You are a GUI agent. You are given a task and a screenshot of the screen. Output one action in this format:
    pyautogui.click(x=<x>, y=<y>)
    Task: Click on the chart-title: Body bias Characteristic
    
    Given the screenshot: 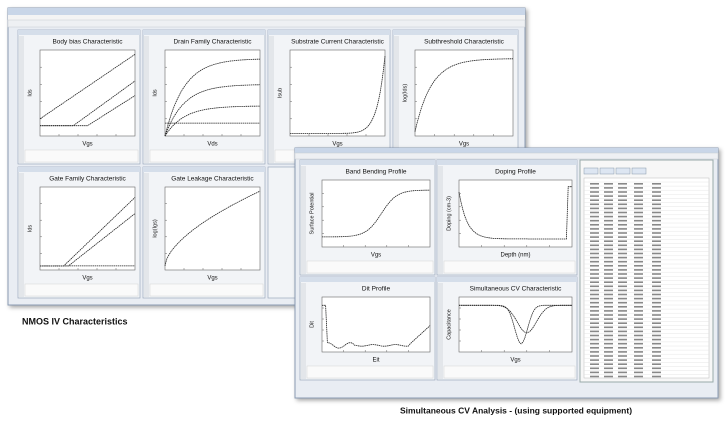 What is the action you would take?
    pyautogui.click(x=87, y=42)
    